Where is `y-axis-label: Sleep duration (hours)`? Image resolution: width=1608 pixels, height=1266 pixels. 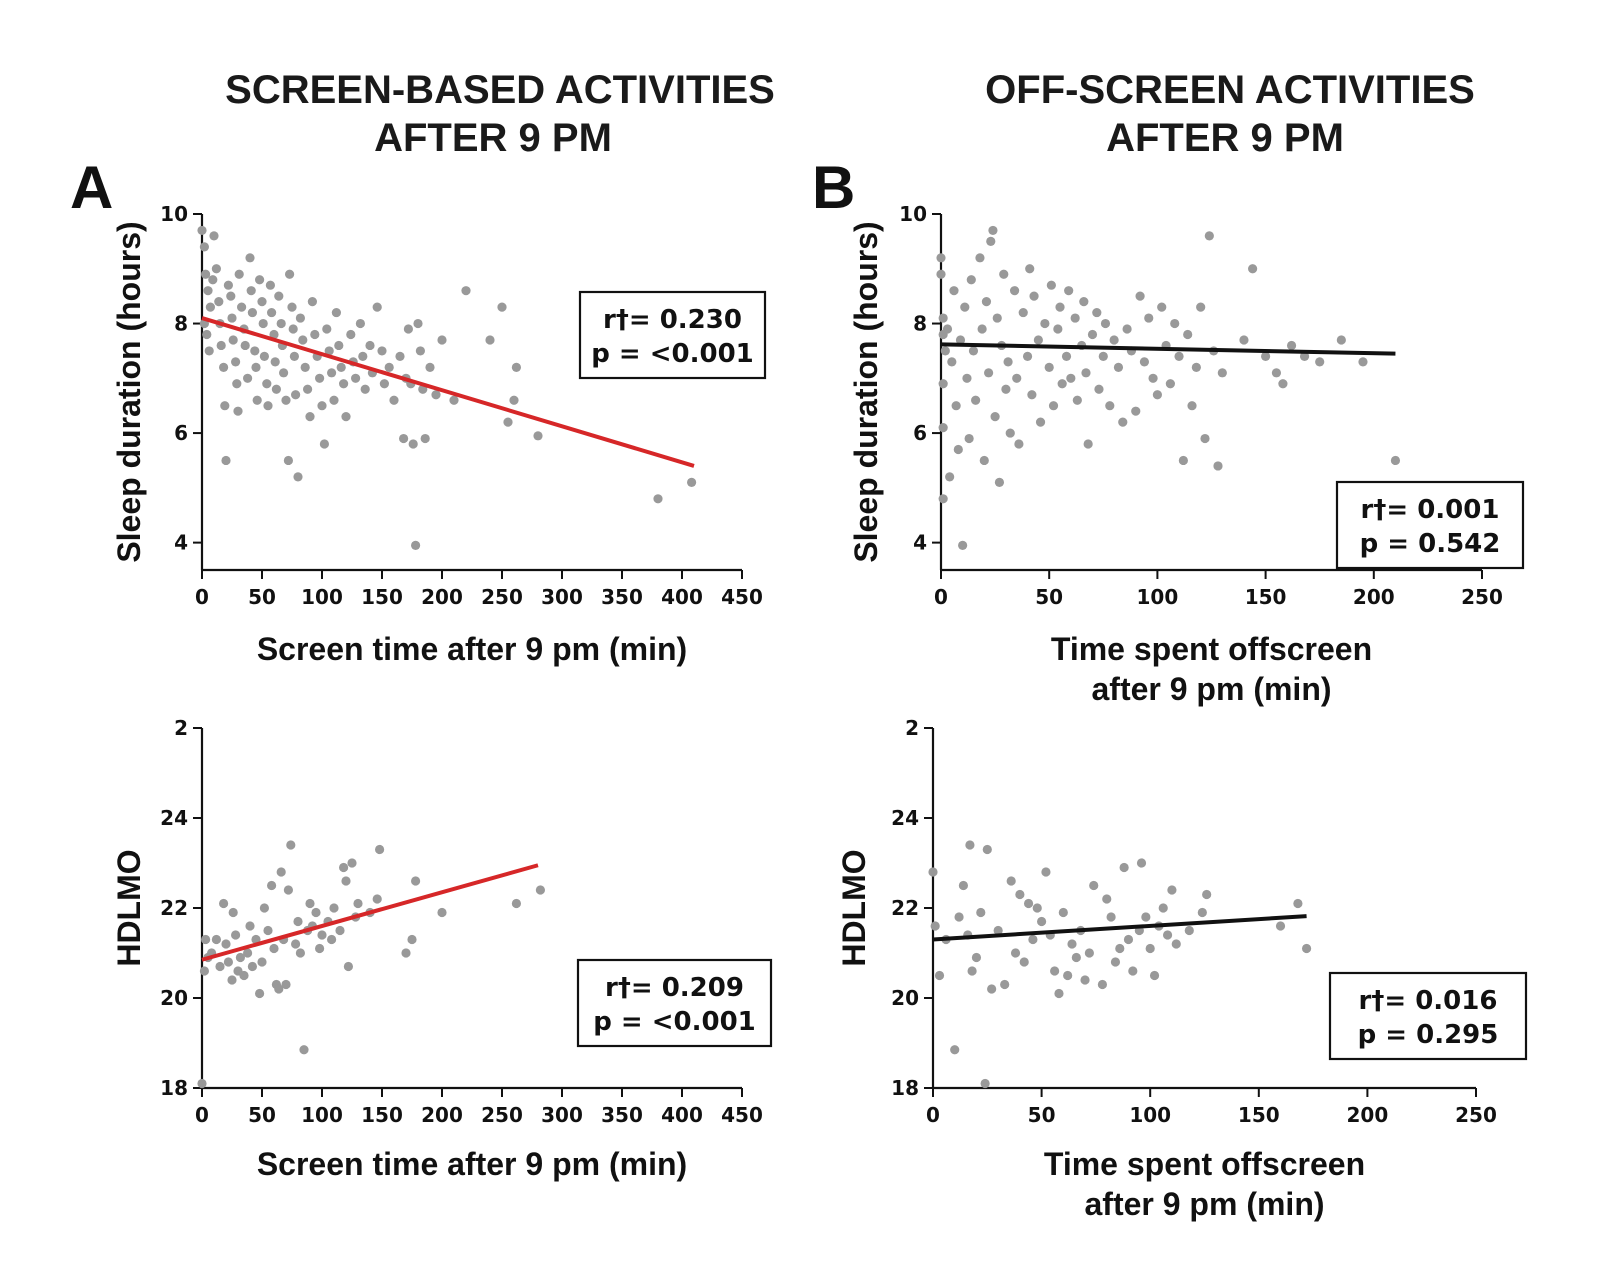 y-axis-label: Sleep duration (hours) is located at coordinates (866, 391).